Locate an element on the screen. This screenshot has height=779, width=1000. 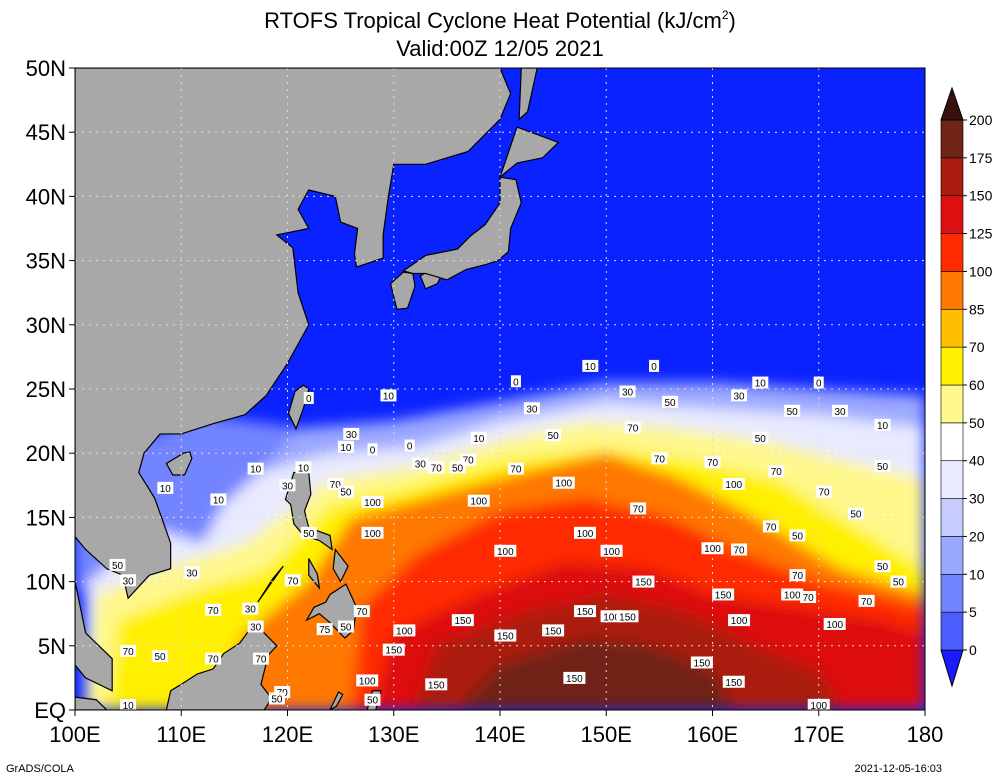
longitude-tick-label: 180 is located at coordinates (925, 734).